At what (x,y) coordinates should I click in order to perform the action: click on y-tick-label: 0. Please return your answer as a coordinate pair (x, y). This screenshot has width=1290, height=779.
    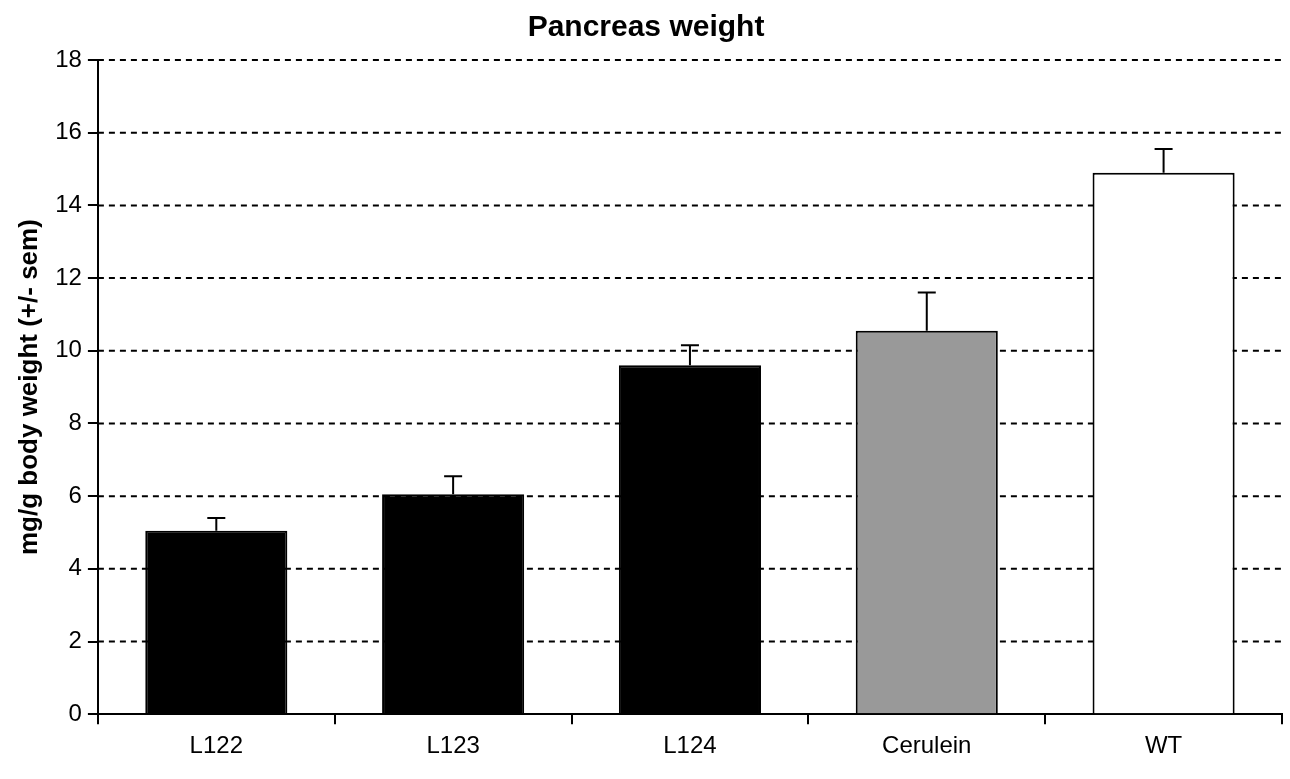
    Looking at the image, I should click on (75, 712).